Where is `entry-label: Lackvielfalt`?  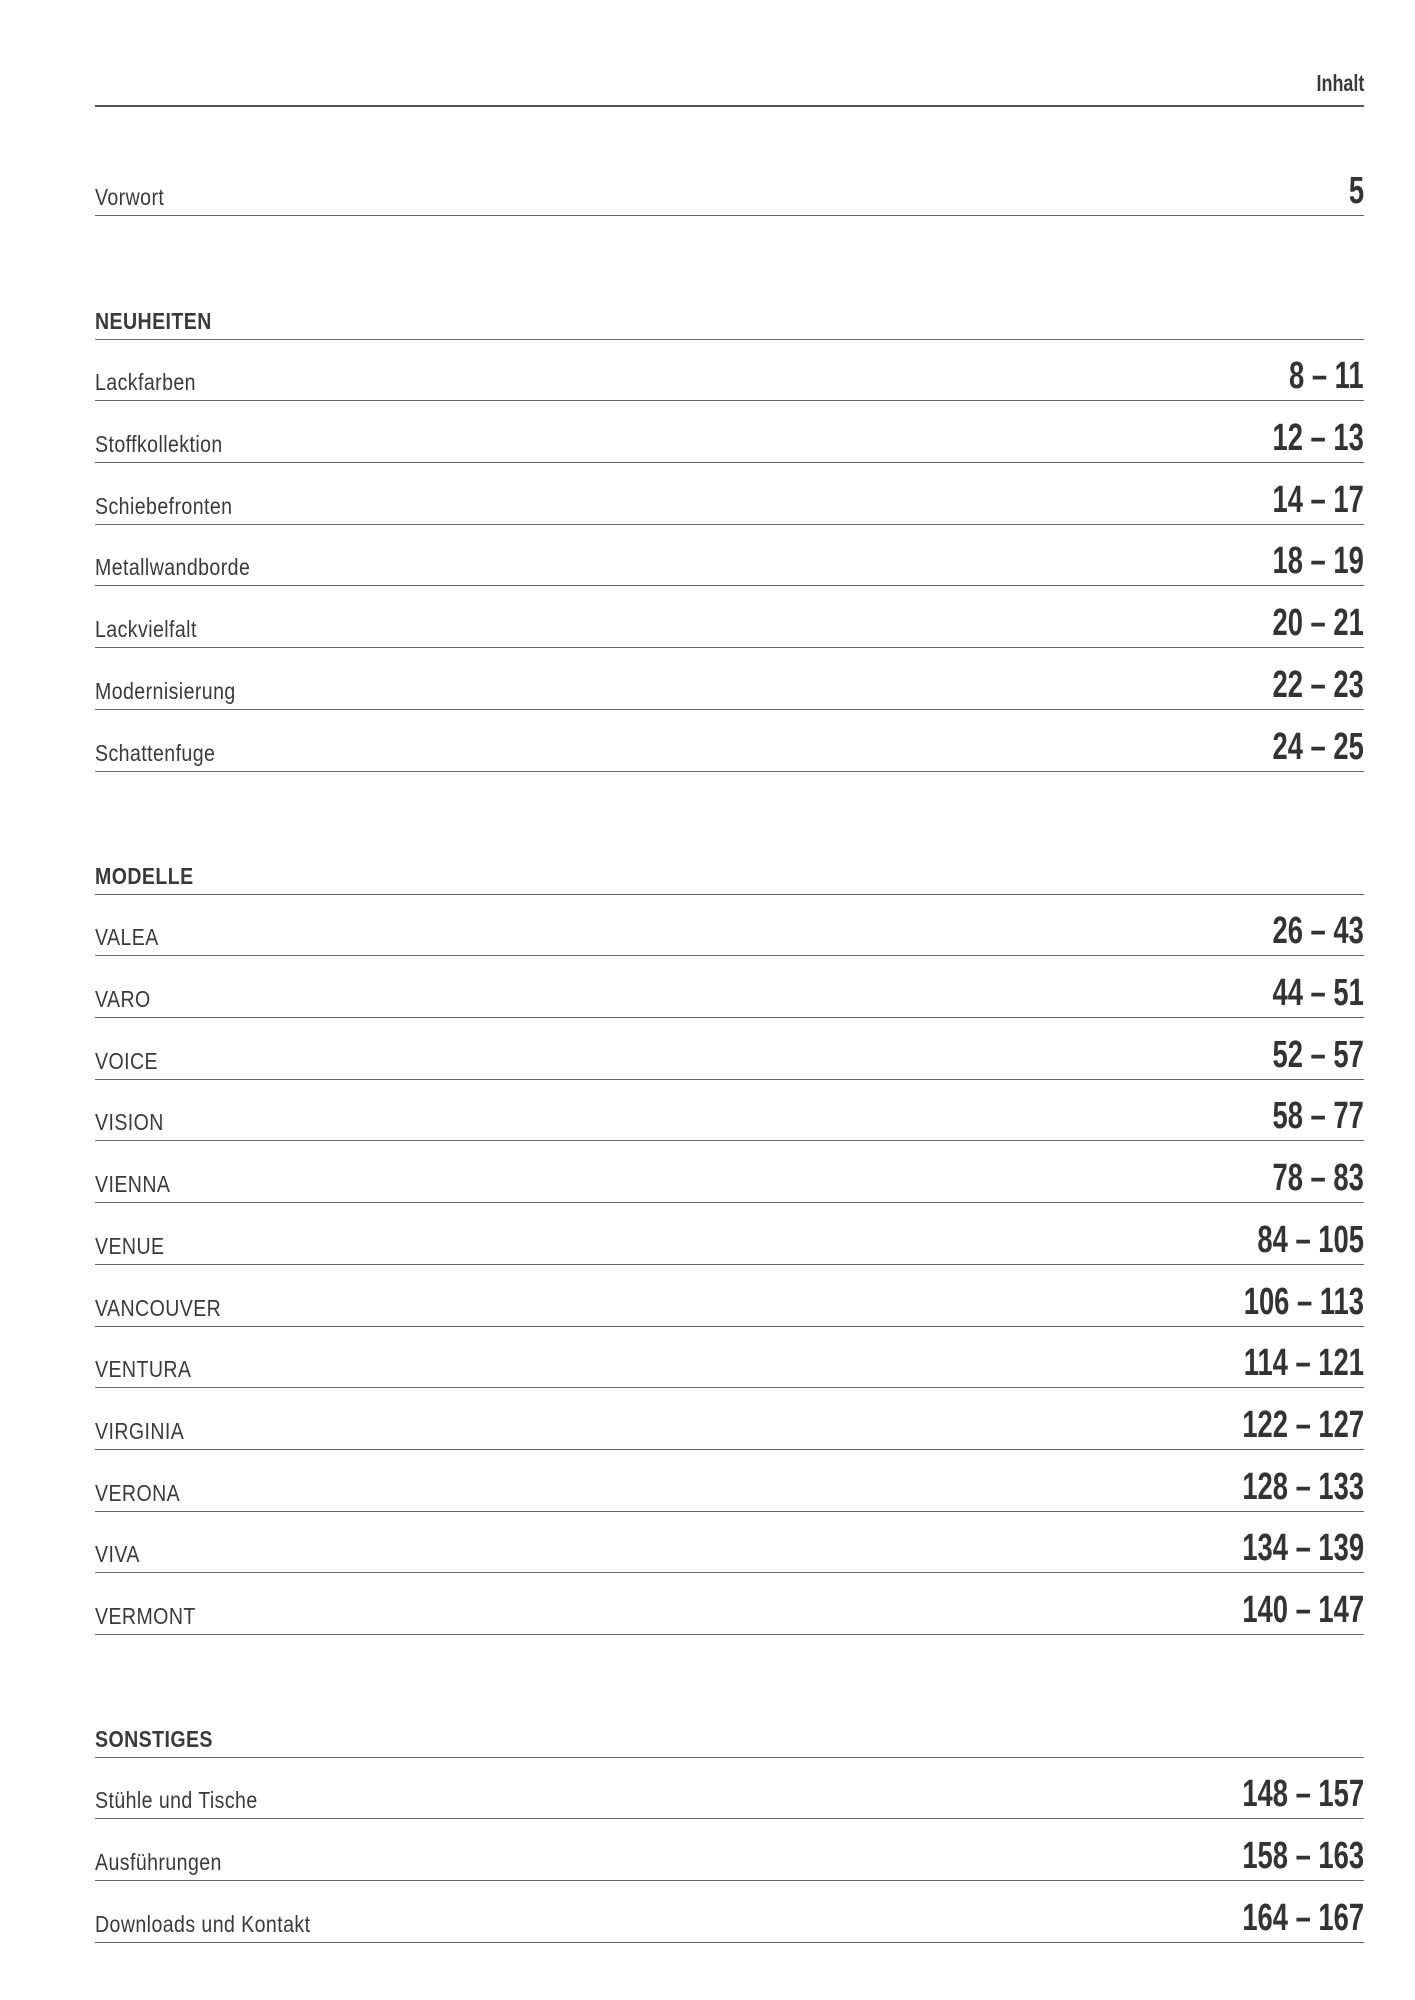 entry-label: Lackvielfalt is located at coordinates (146, 629).